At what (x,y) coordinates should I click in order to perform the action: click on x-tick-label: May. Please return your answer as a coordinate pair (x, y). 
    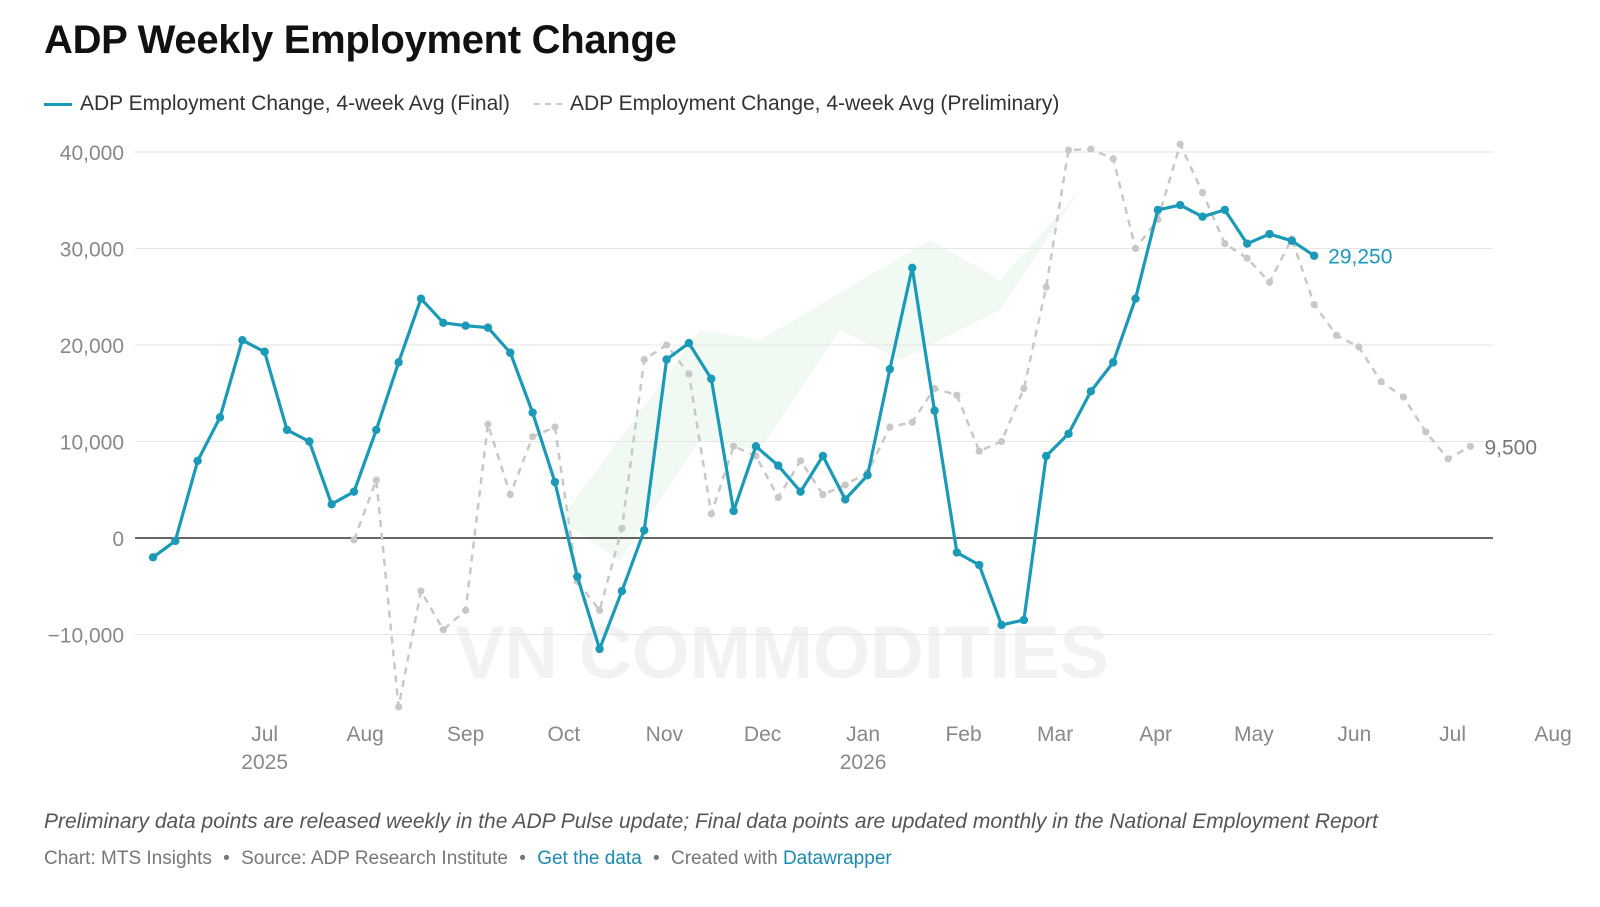
    Looking at the image, I should click on (1254, 734).